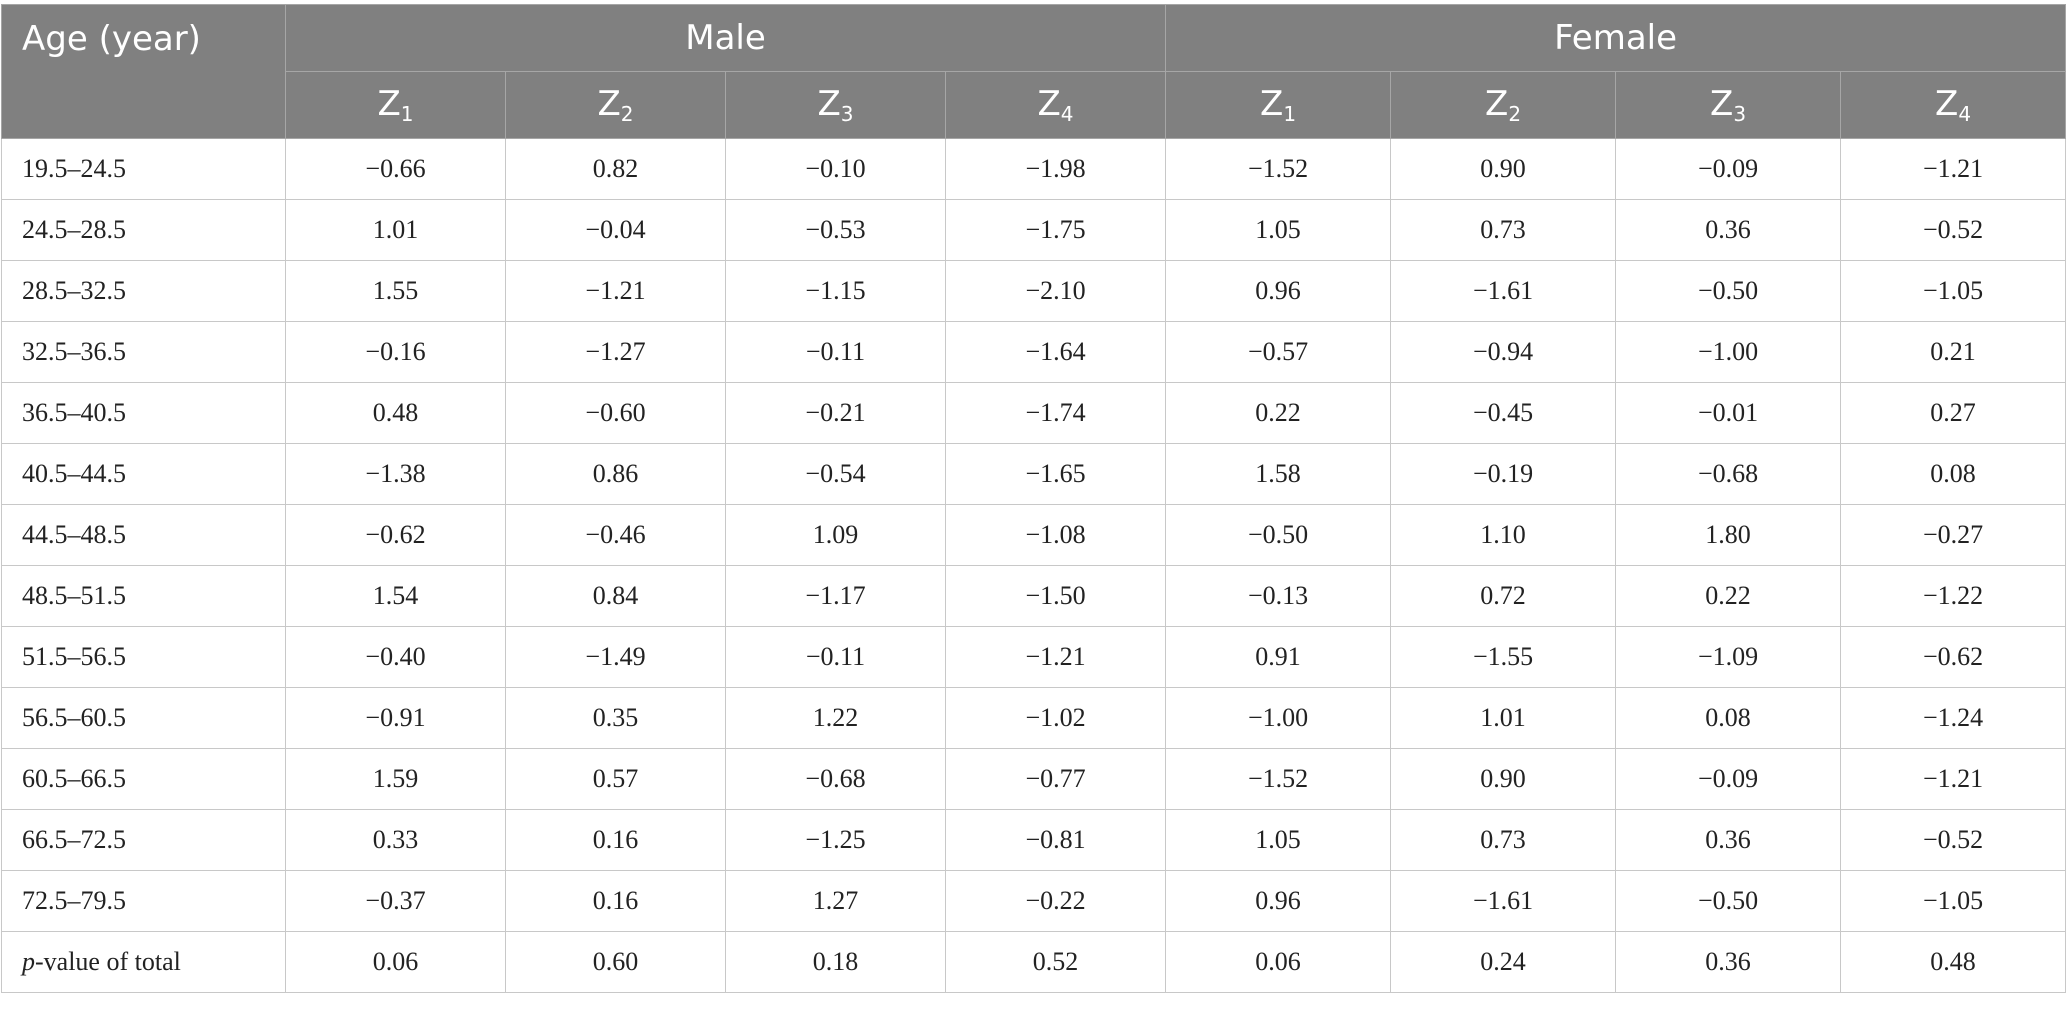 The image size is (2067, 1031). Describe the element at coordinates (395, 596) in the screenshot. I see `z-value-cell: 1.54` at that location.